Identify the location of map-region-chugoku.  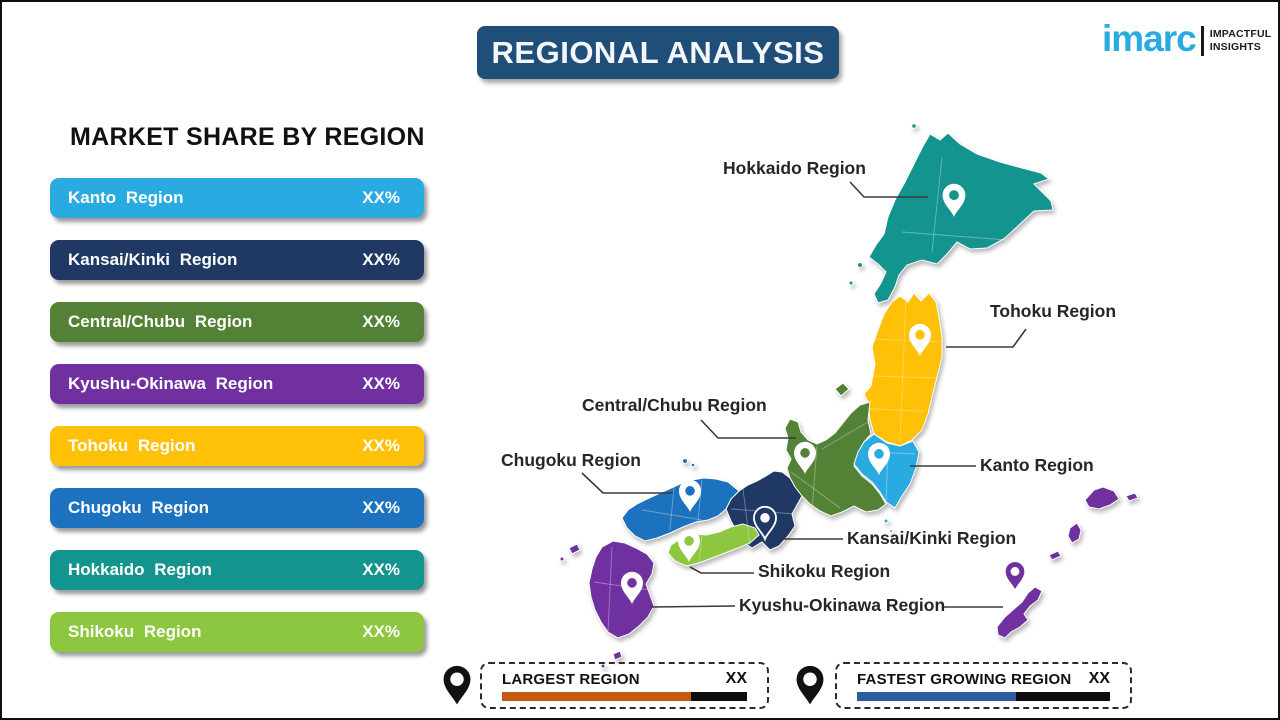
(680, 500).